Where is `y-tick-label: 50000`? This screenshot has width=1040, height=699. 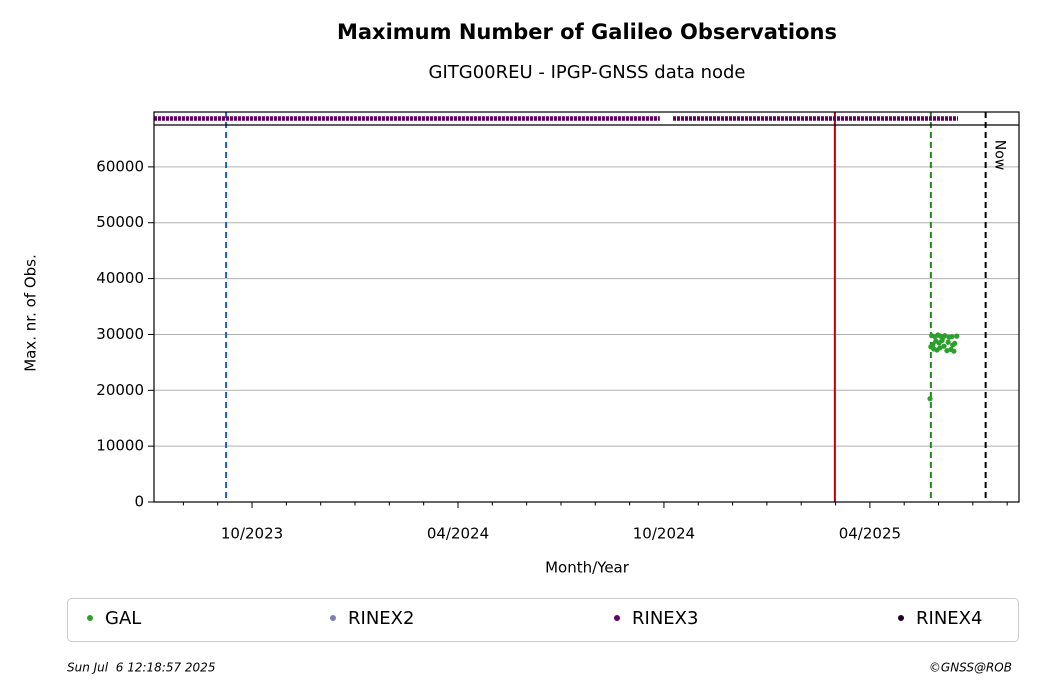
y-tick-label: 50000 is located at coordinates (120, 222).